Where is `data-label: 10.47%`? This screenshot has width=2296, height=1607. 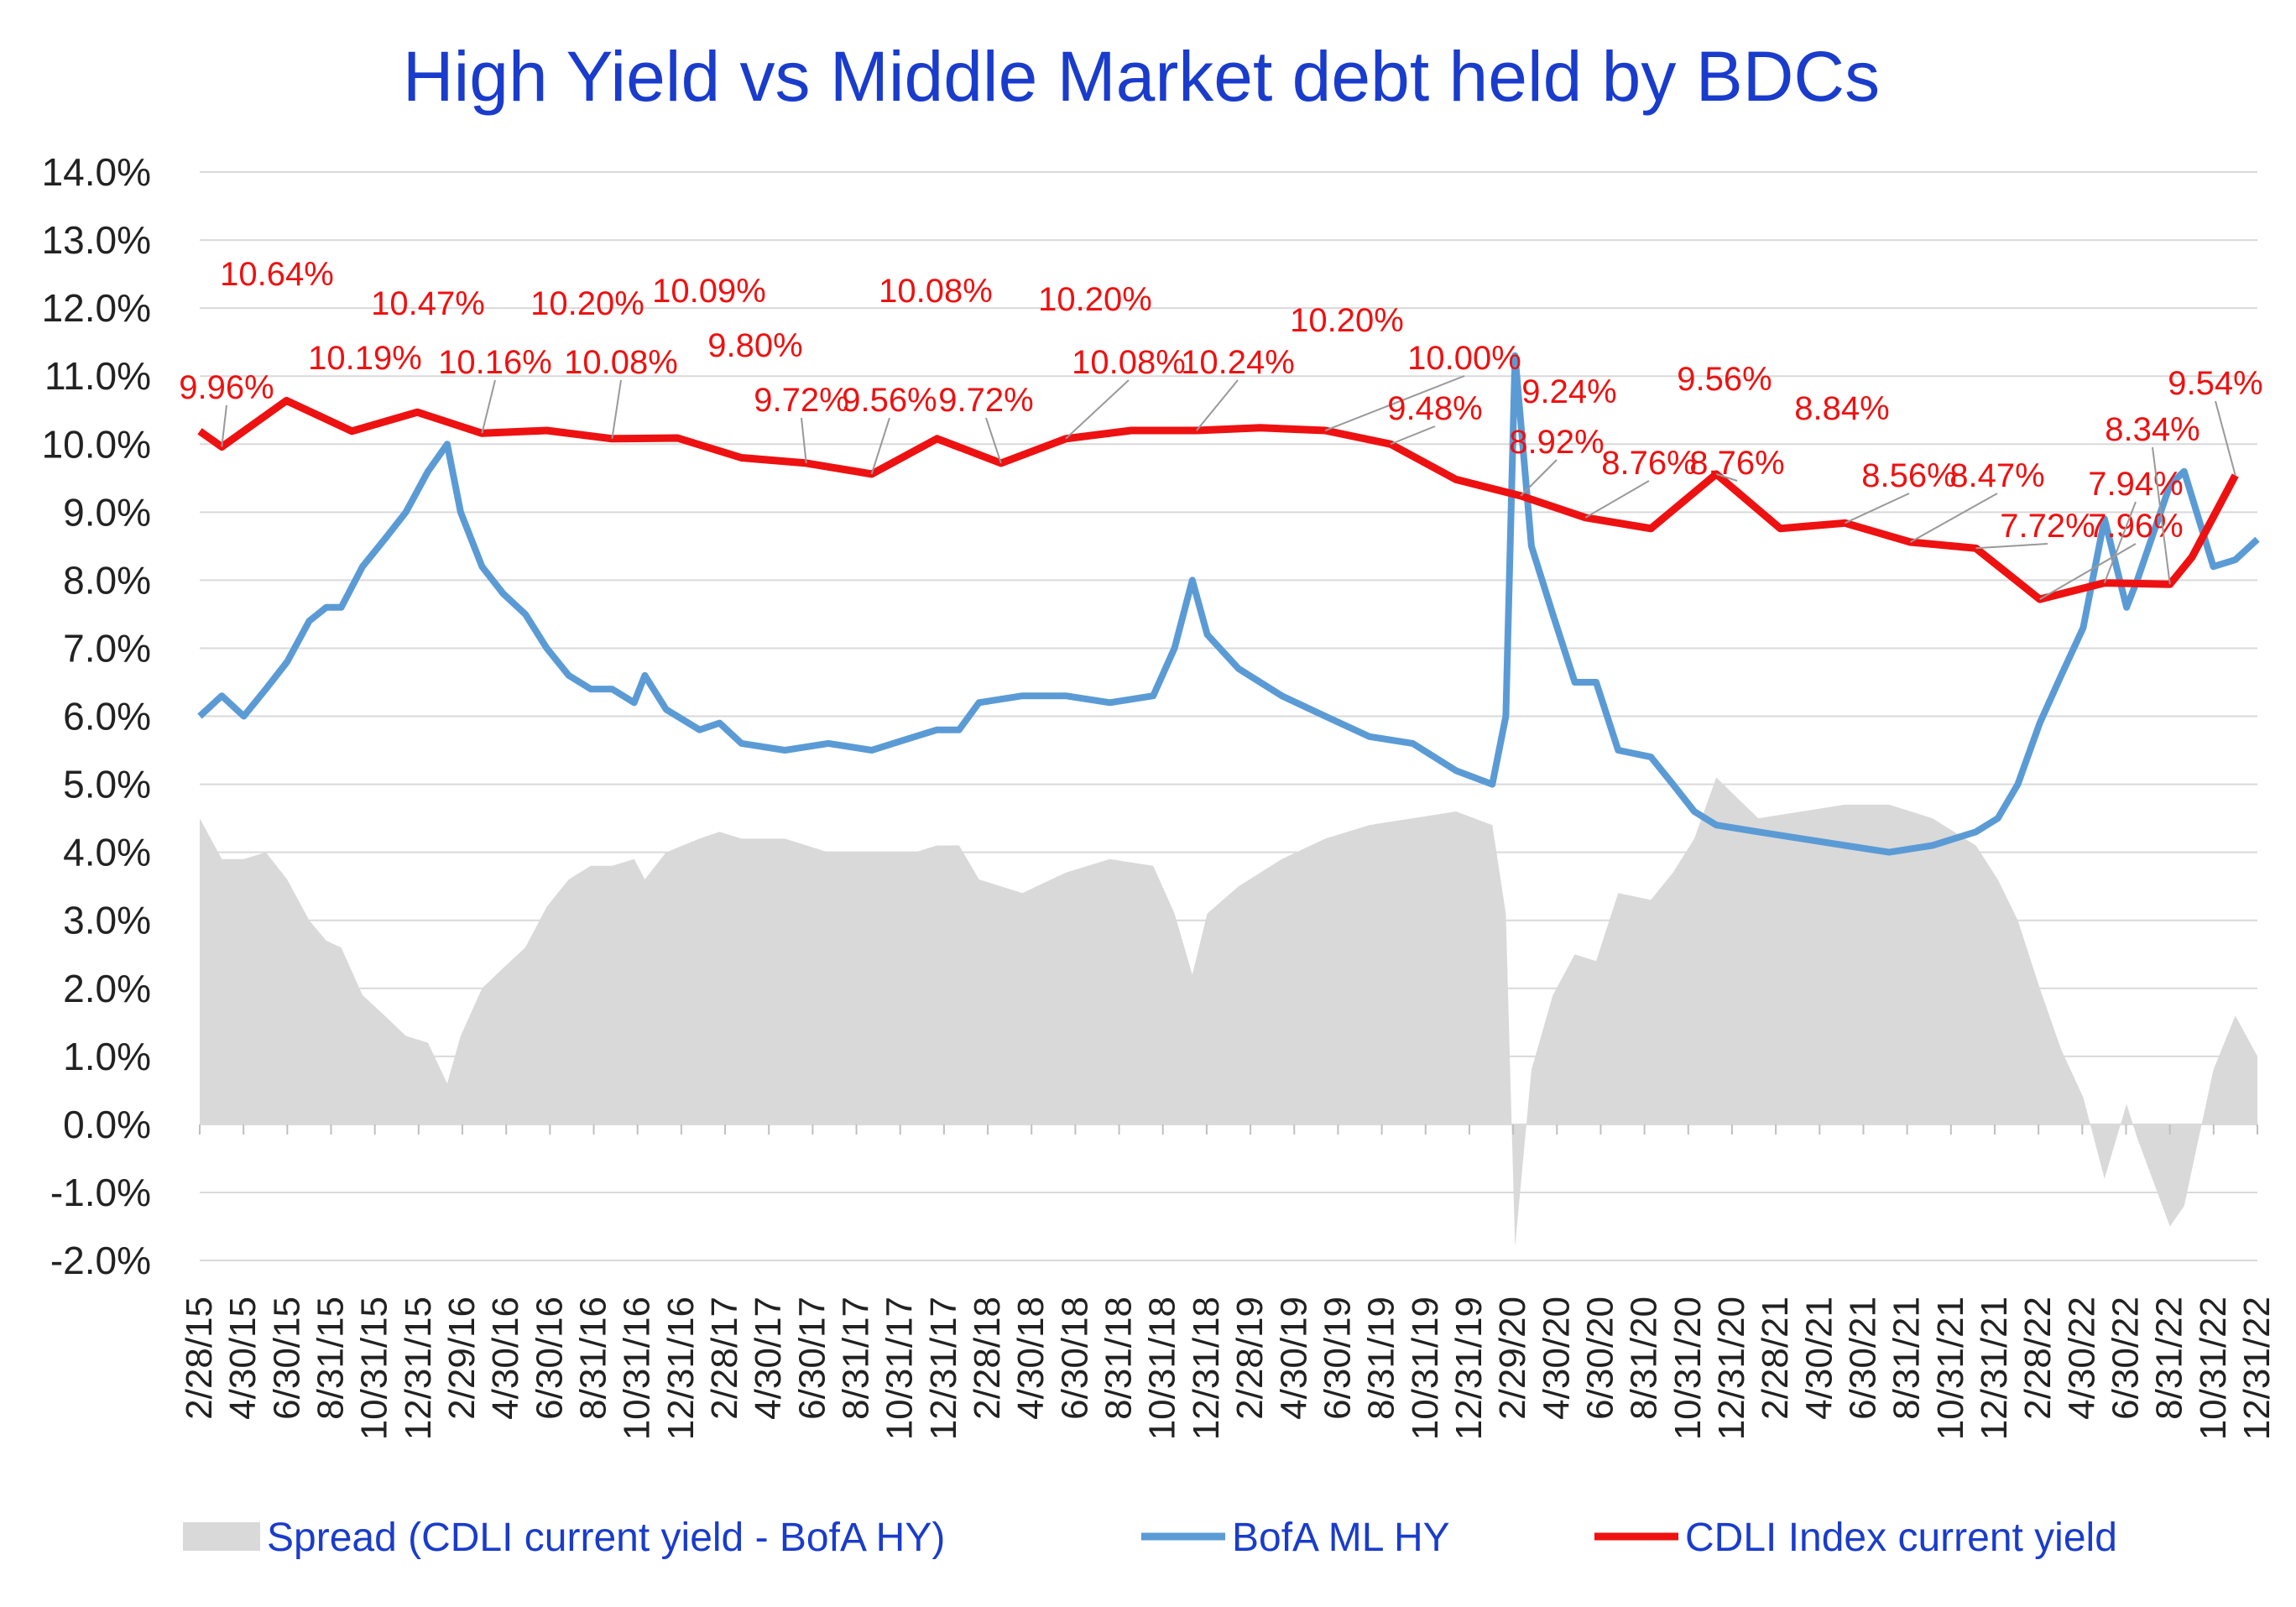
data-label: 10.47% is located at coordinates (428, 303).